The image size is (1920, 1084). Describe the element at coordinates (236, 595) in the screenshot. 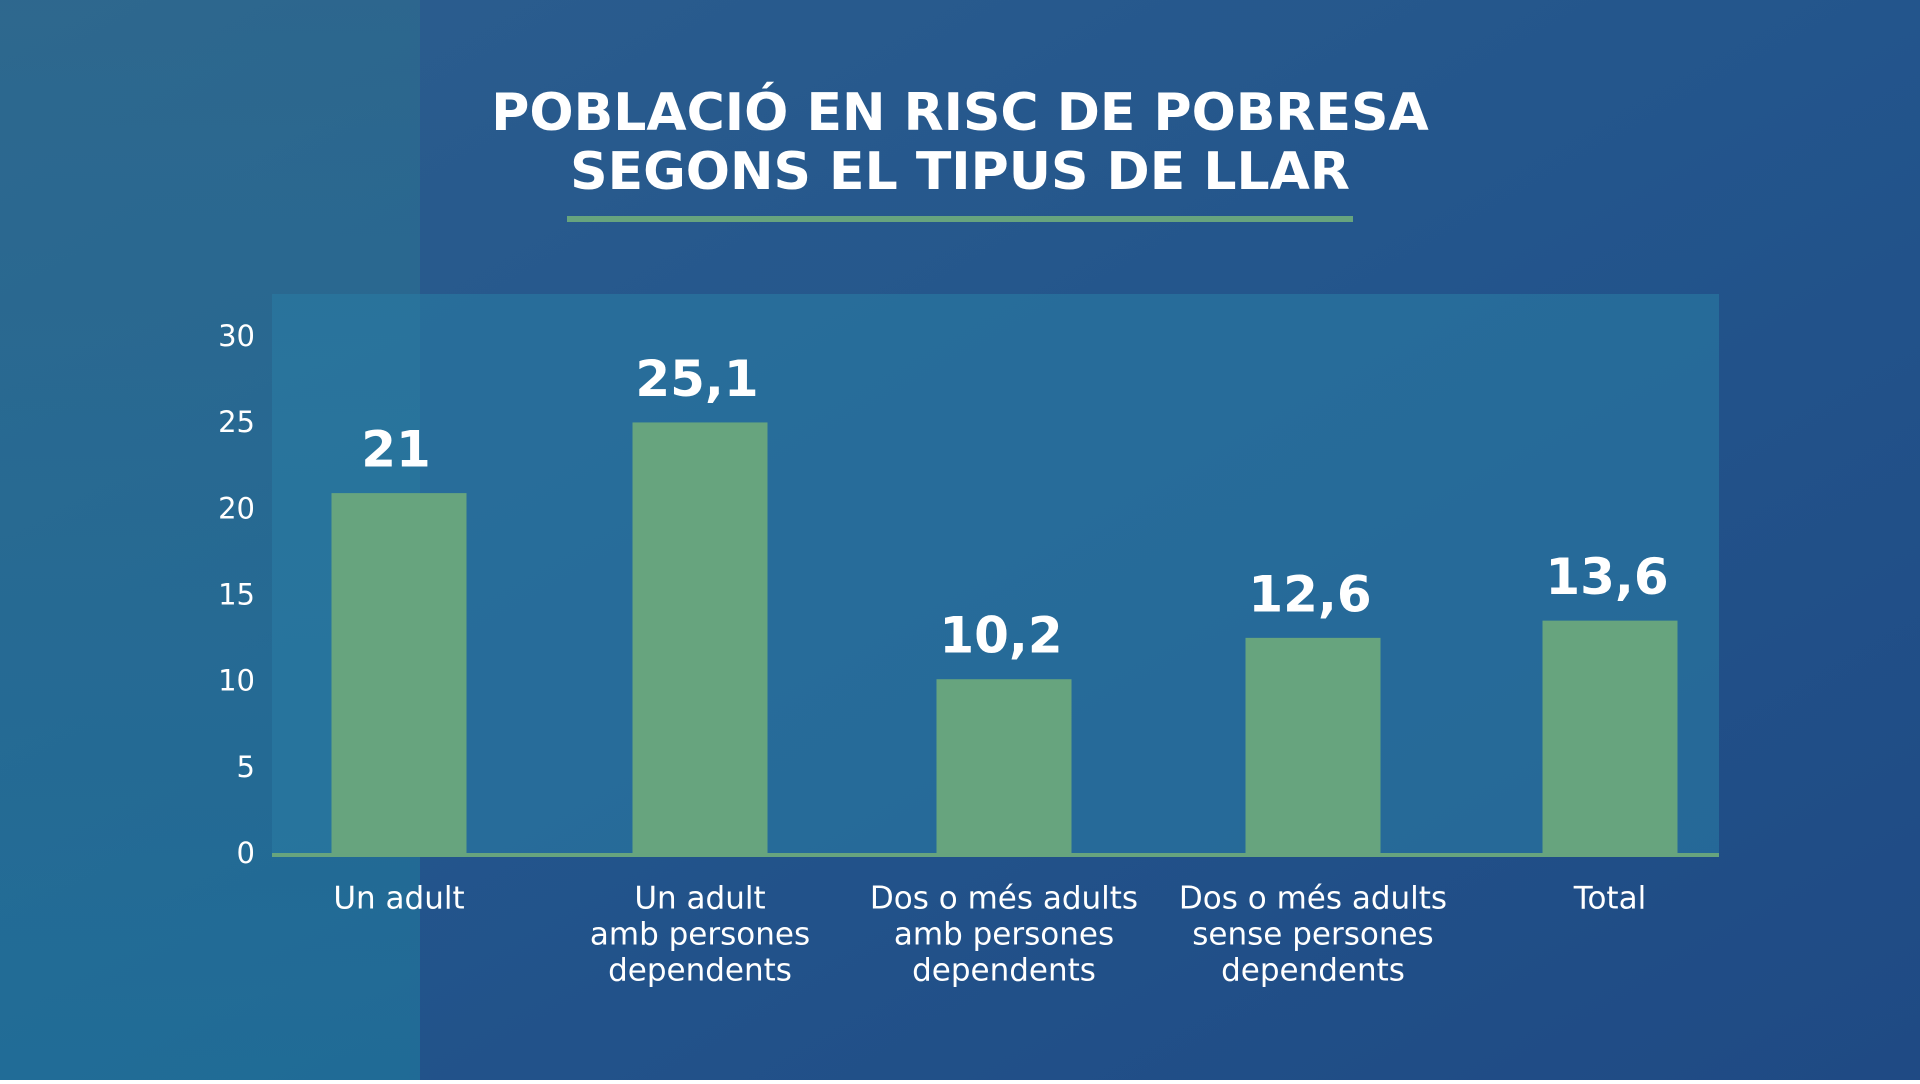

I see `y-tick-label: 15` at that location.